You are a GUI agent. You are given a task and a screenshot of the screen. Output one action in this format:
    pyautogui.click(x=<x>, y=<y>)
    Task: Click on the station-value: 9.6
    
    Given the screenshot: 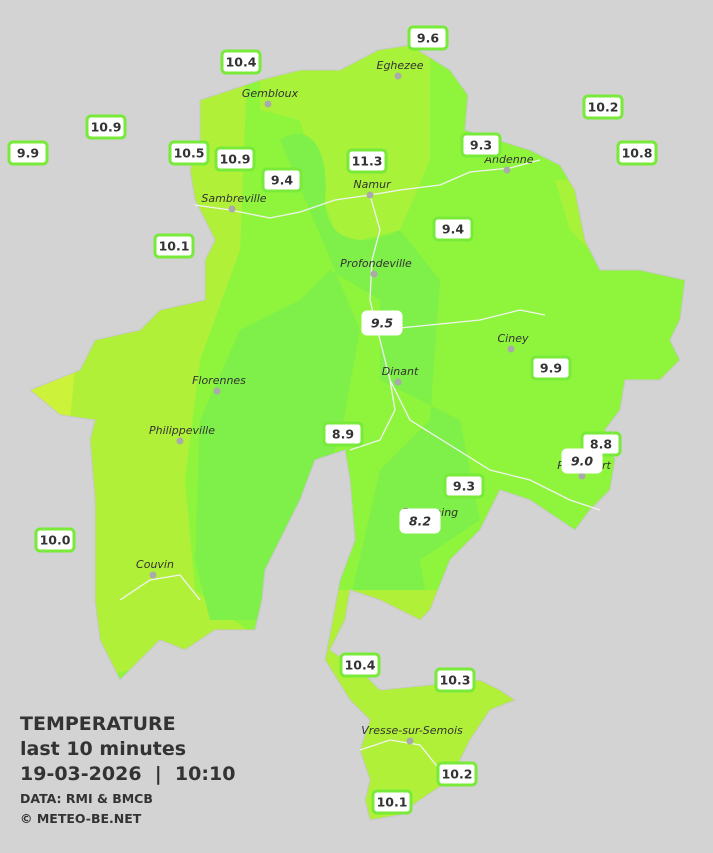 What is the action you would take?
    pyautogui.click(x=428, y=38)
    